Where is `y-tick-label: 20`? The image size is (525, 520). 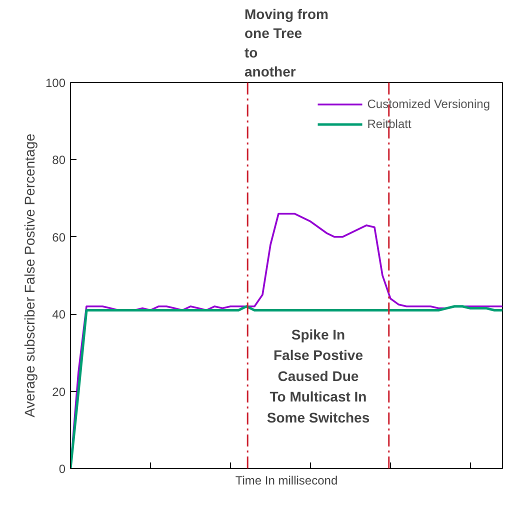 y-tick-label: 20 is located at coordinates (59, 391).